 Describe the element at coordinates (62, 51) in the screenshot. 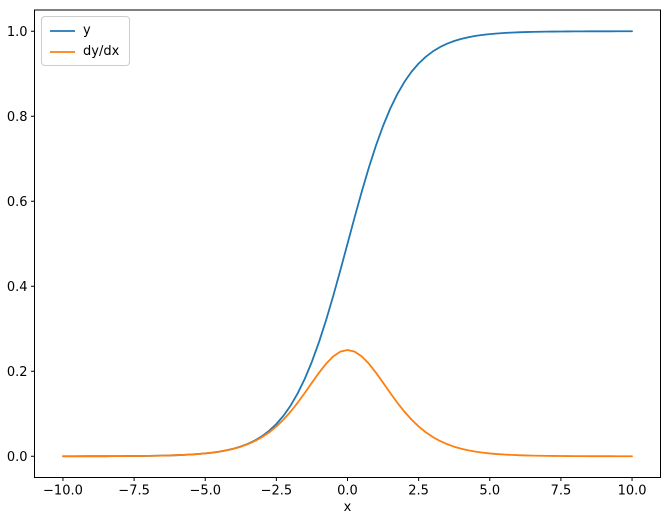

I see `legend-line-dydx-icon` at that location.